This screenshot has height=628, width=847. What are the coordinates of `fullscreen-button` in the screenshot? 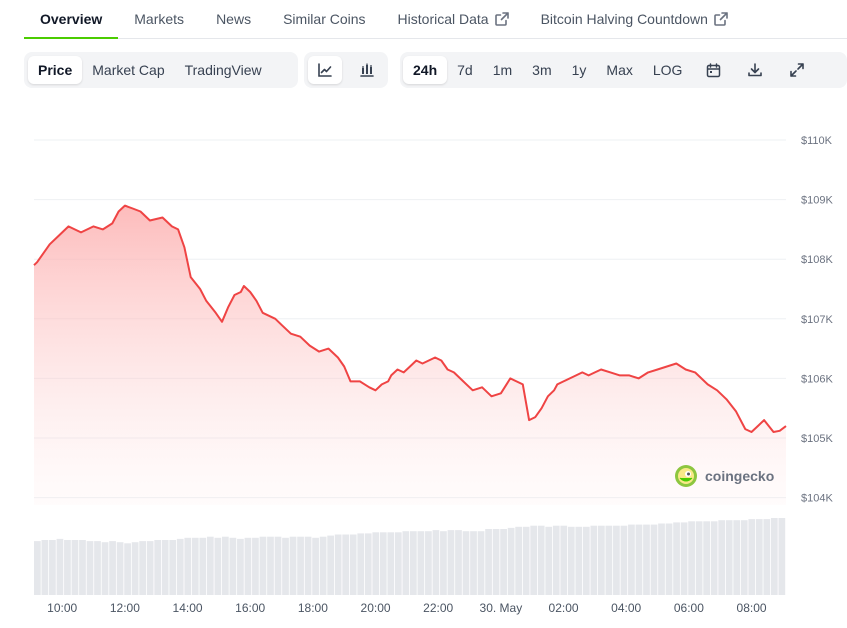 It's located at (797, 70).